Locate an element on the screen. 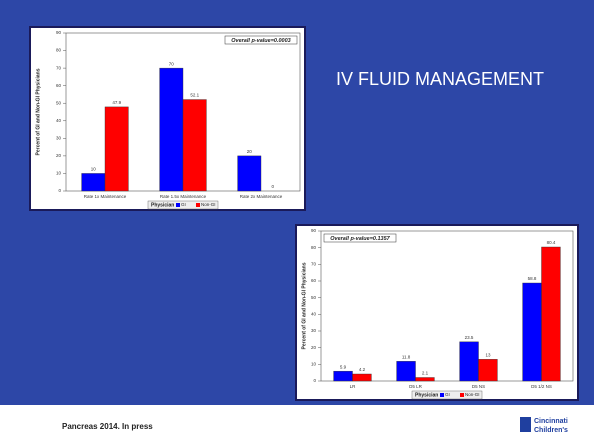 The height and width of the screenshot is (445, 594). value-label: 0 is located at coordinates (272, 186).